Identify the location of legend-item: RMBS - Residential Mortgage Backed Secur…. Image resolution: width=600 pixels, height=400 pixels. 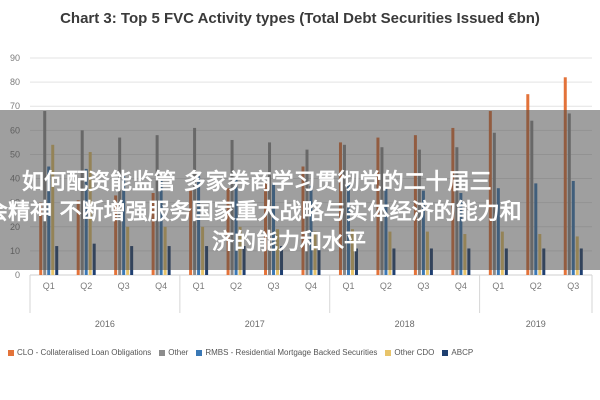
(286, 352).